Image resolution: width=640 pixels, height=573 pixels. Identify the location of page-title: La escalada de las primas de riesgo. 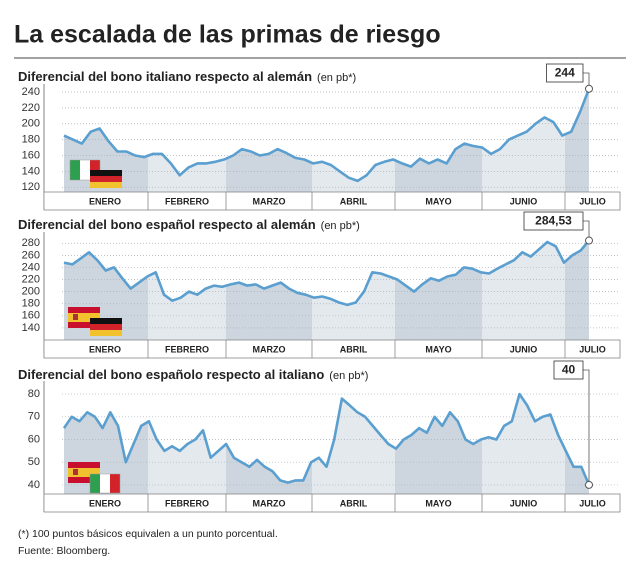
(227, 35).